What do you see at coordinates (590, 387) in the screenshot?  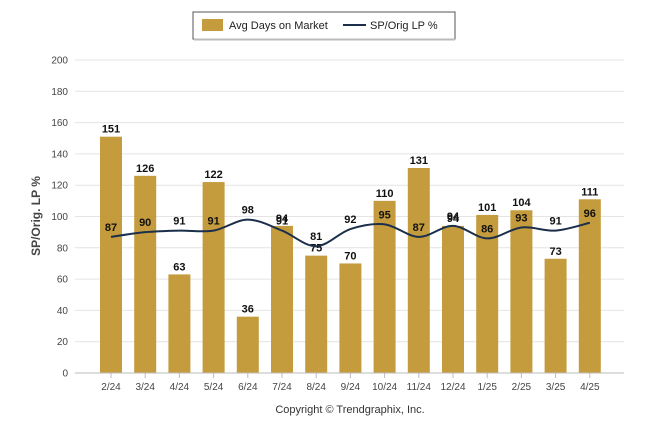 I see `x-tick-label: 4/25` at bounding box center [590, 387].